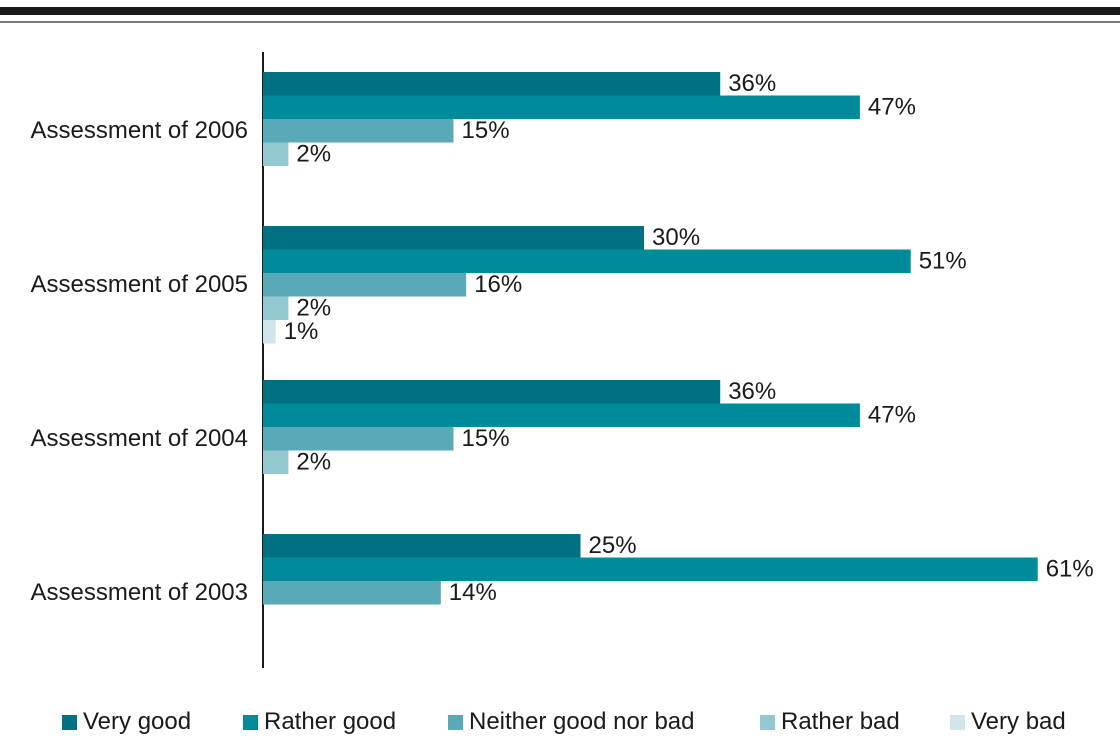 Image resolution: width=1120 pixels, height=740 pixels. I want to click on legend-item: Very bad, so click(1008, 722).